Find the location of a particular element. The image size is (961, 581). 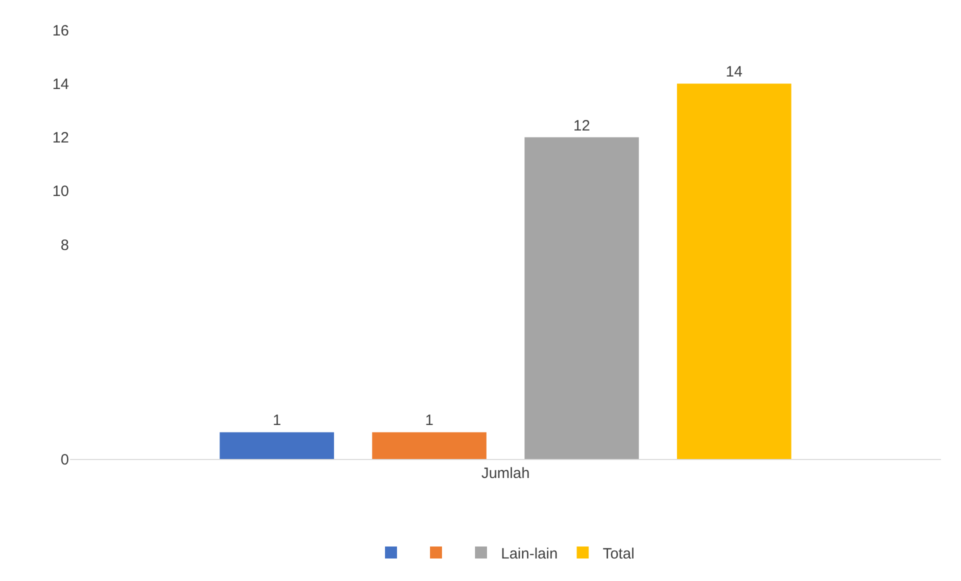

data-label: 12 is located at coordinates (581, 125).